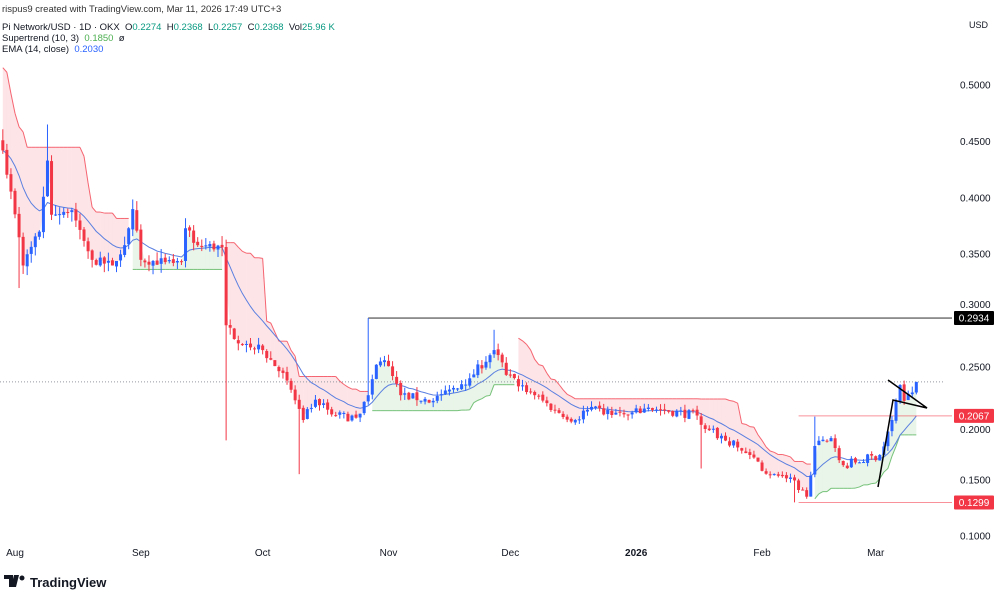  What do you see at coordinates (974, 416) in the screenshot?
I see `price-level-badge-text: 0.2067` at bounding box center [974, 416].